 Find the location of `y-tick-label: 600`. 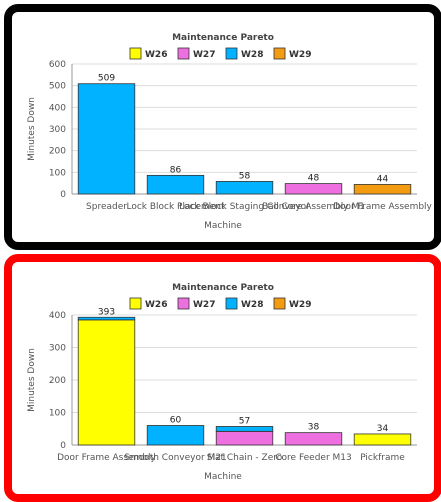

y-tick-label: 600 is located at coordinates (57, 65).